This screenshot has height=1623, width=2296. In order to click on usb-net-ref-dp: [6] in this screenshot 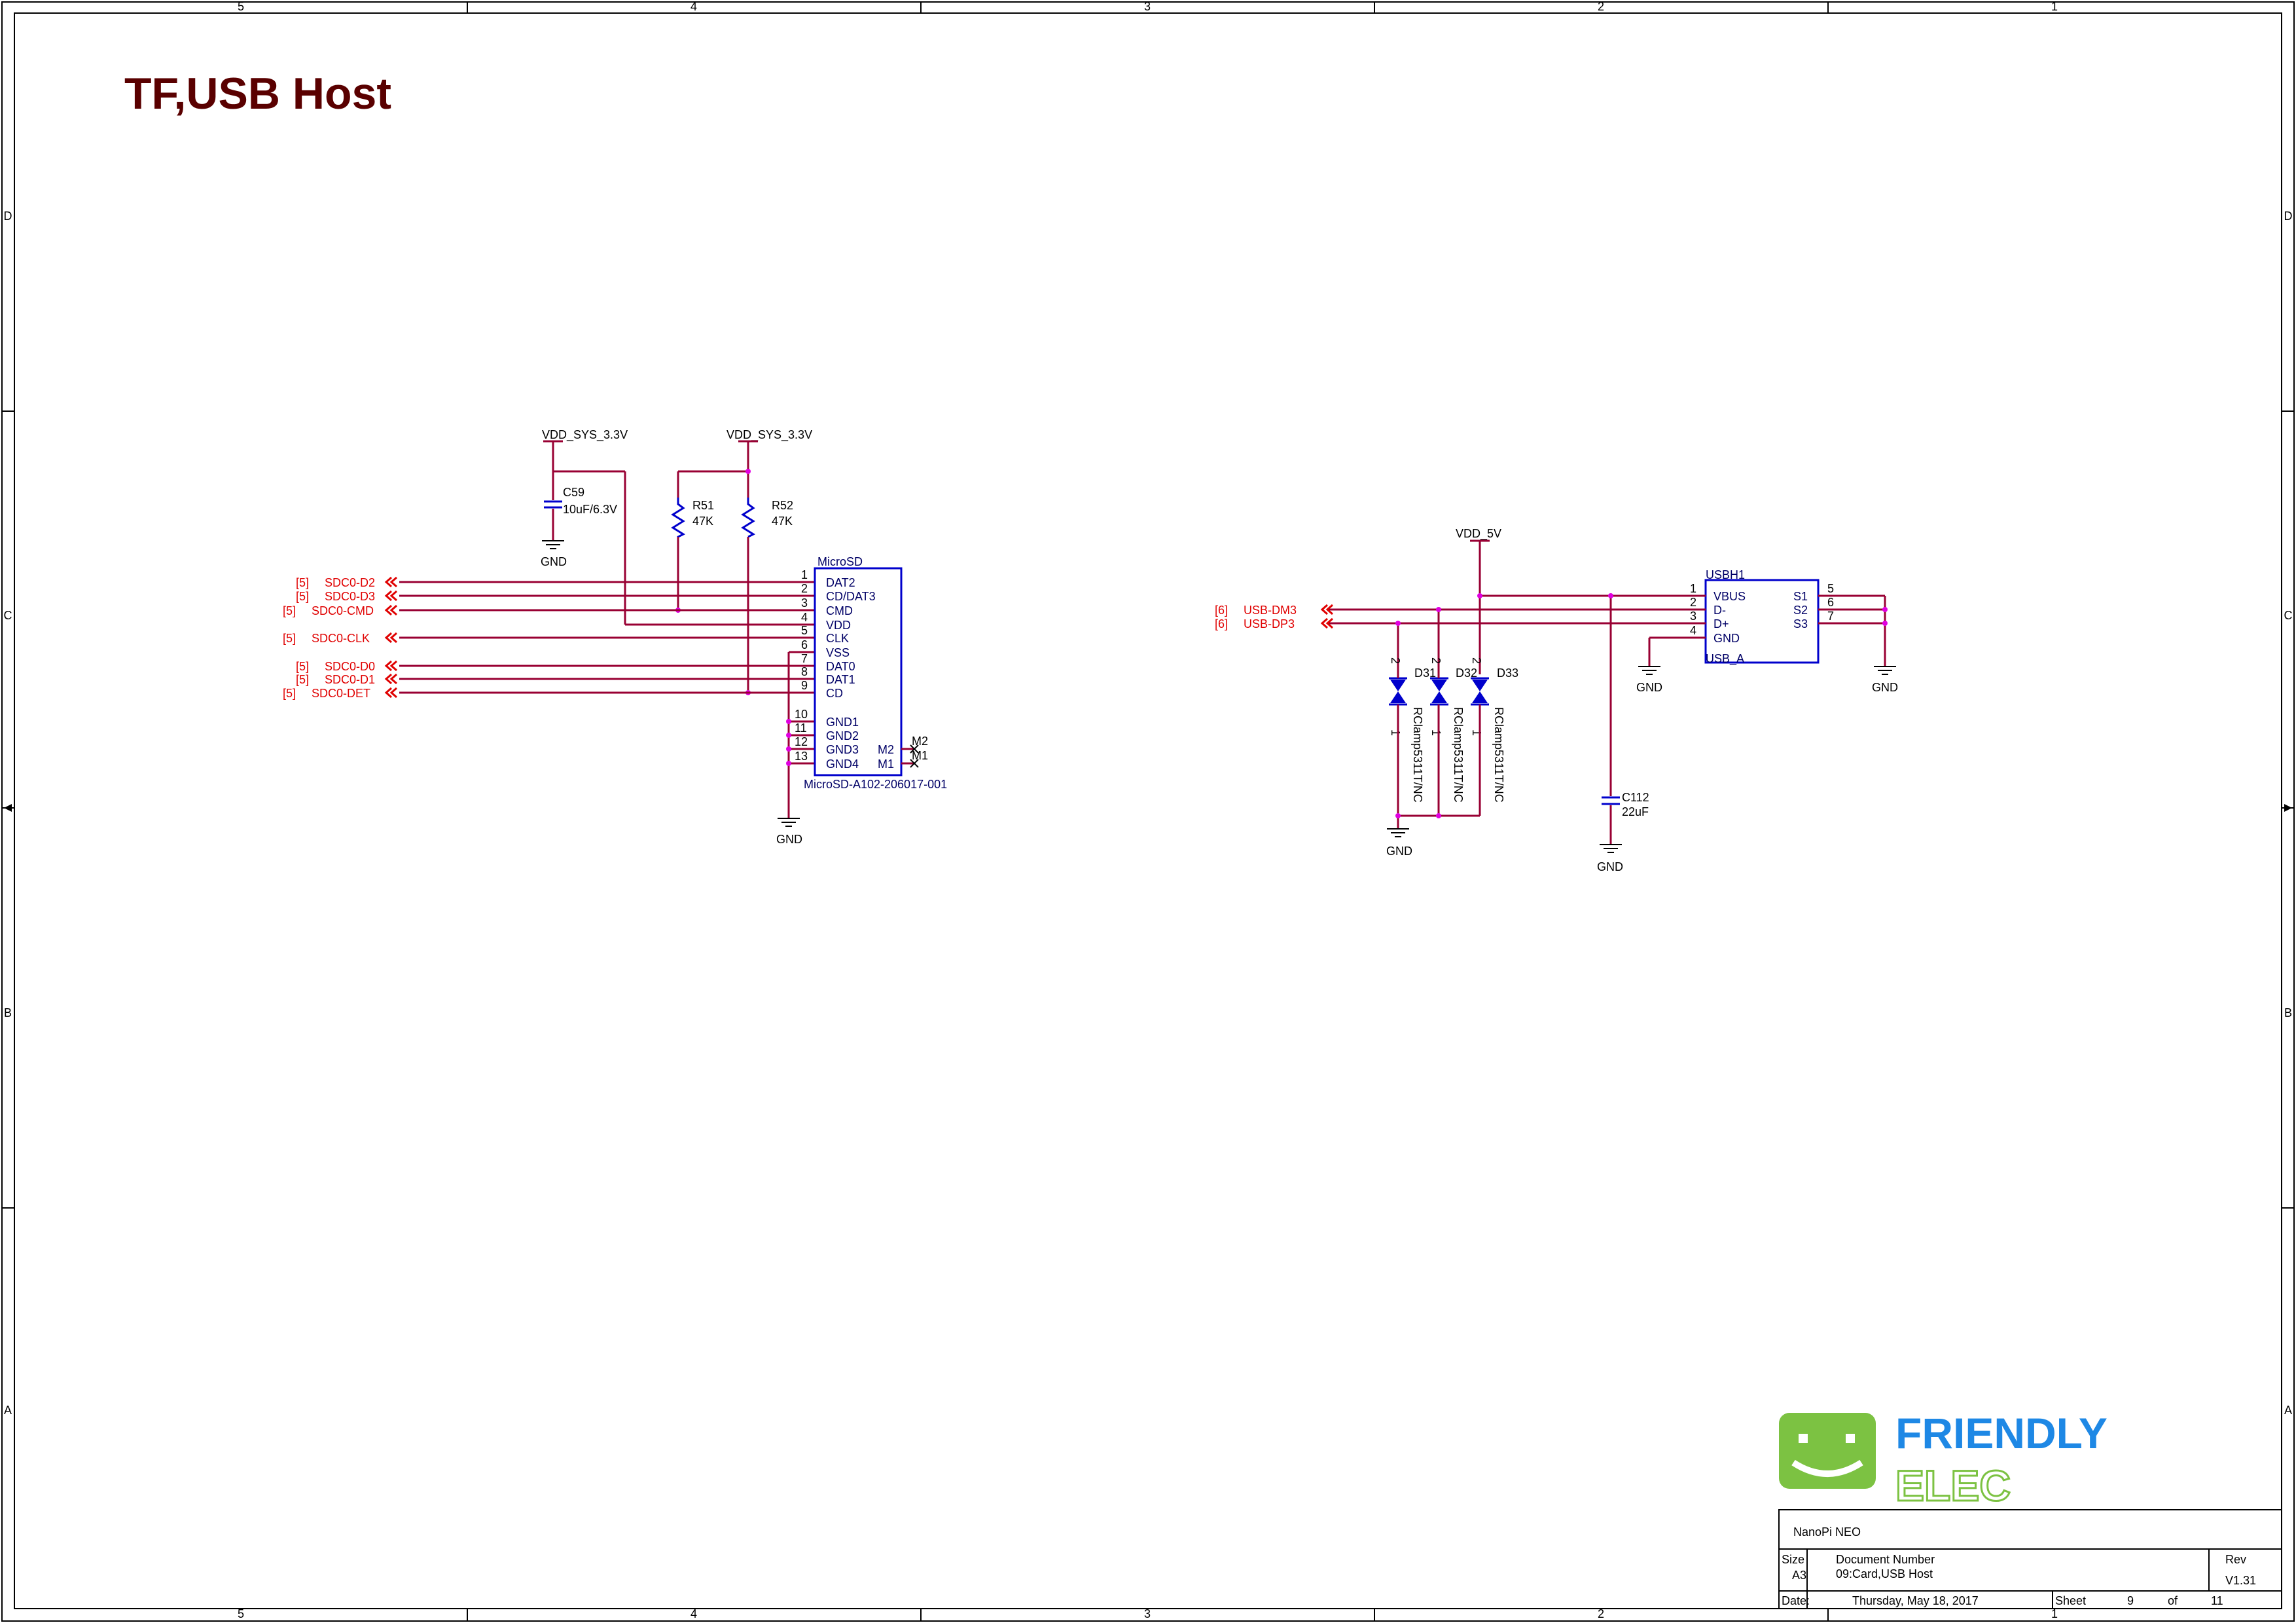, I will do `click(1221, 623)`.